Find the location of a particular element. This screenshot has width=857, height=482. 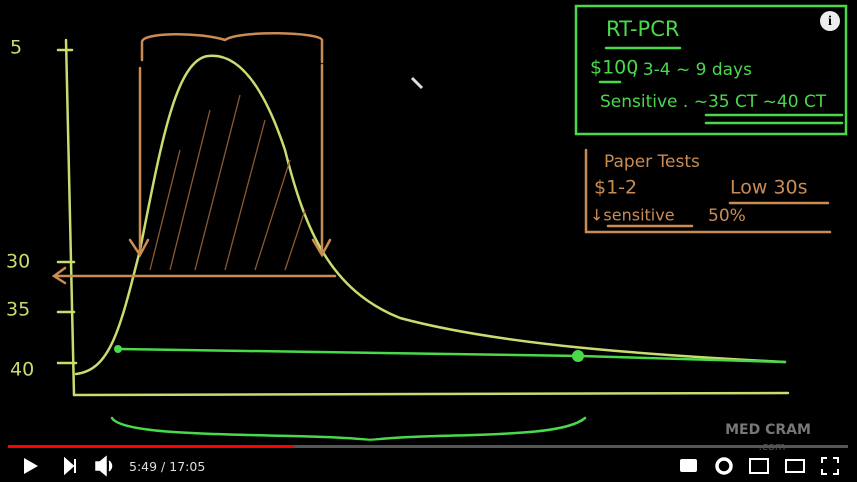

fullscreen-button is located at coordinates (830, 466).